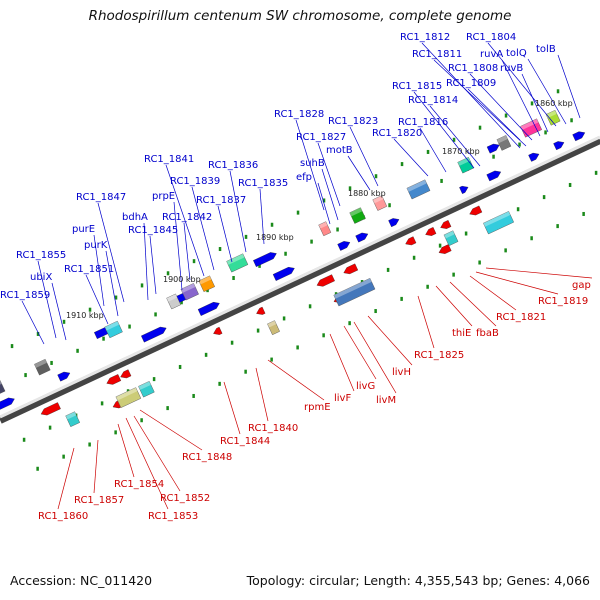  Describe the element at coordinates (139, 484) in the screenshot. I see `gene-label-reverse: RC1_1854` at that location.